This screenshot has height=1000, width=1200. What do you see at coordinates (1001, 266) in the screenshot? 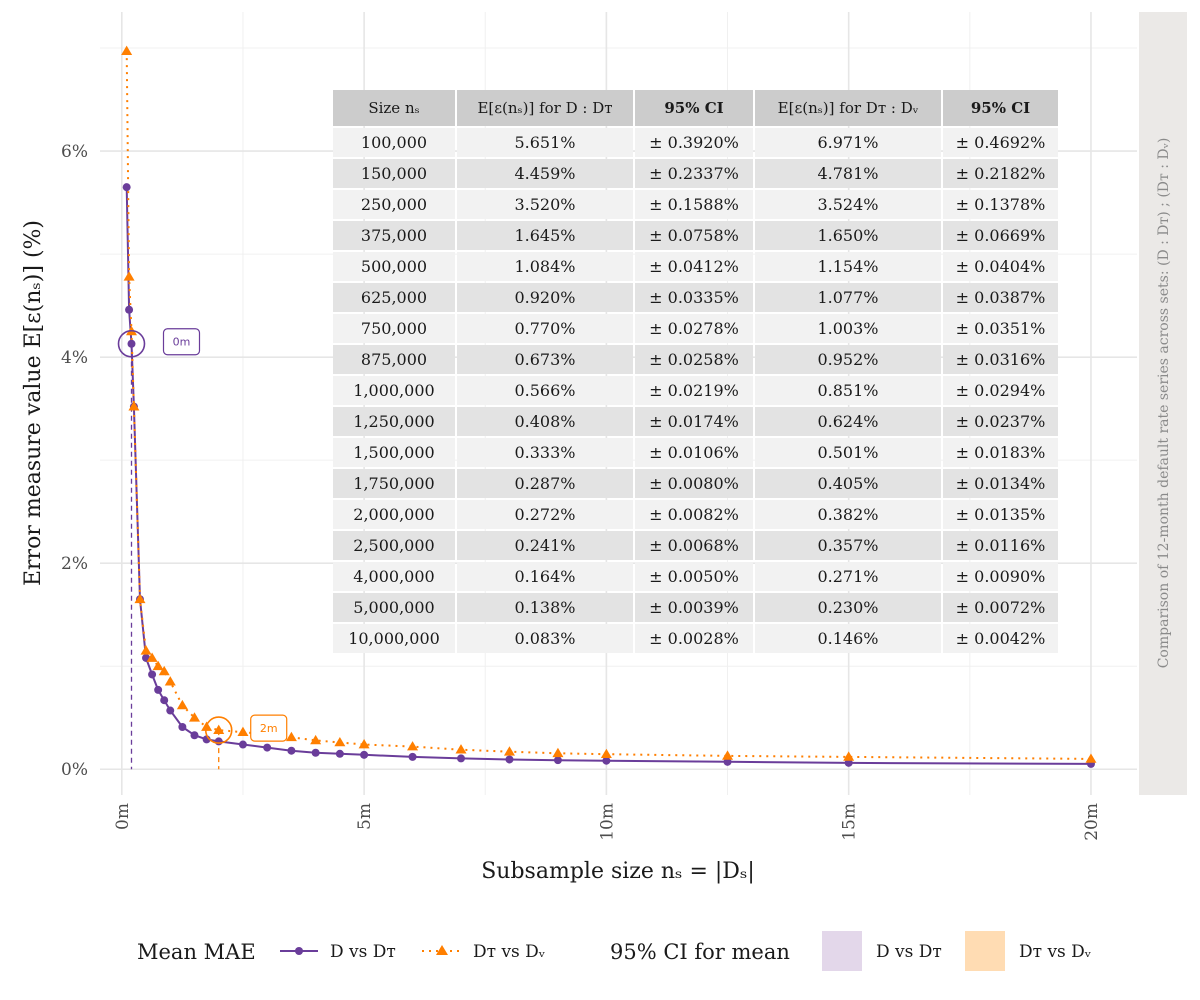
I see `table-cell-text: ± 0.0404%` at bounding box center [1001, 266].